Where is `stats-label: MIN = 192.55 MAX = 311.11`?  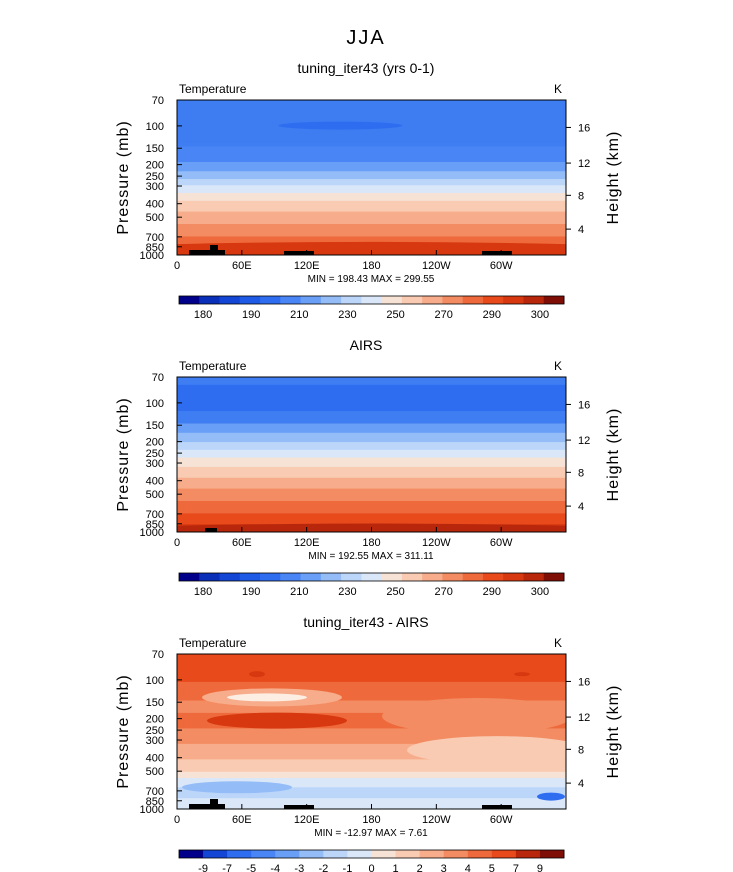
stats-label: MIN = 192.55 MAX = 311.11 is located at coordinates (371, 556).